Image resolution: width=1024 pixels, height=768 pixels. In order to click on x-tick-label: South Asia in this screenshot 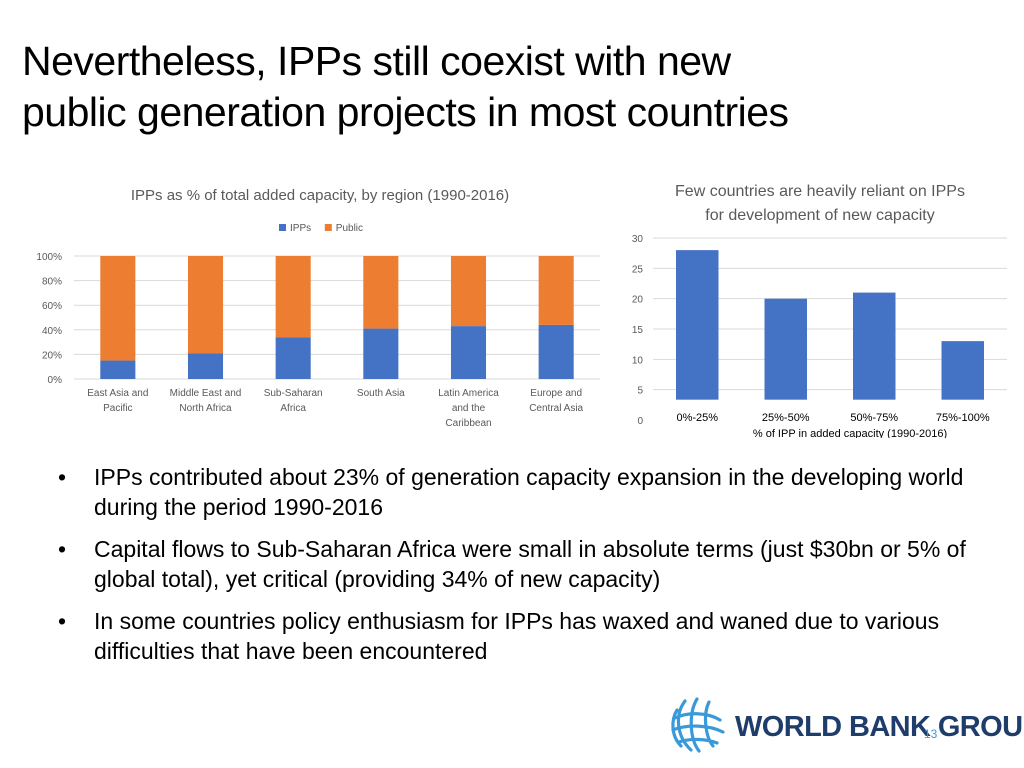, I will do `click(381, 393)`.